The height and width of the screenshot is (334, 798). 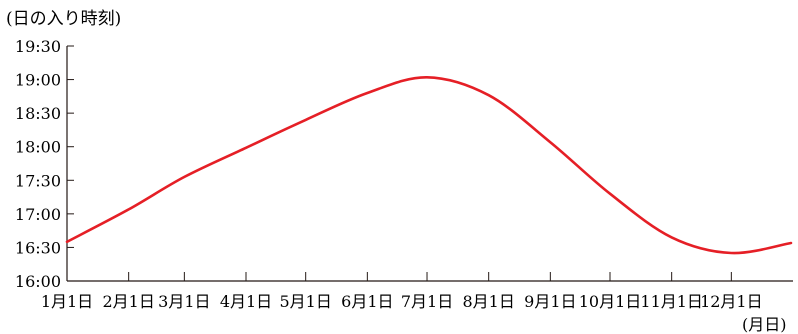 I want to click on y-axis-label: (日の入り時刻), so click(x=63, y=19).